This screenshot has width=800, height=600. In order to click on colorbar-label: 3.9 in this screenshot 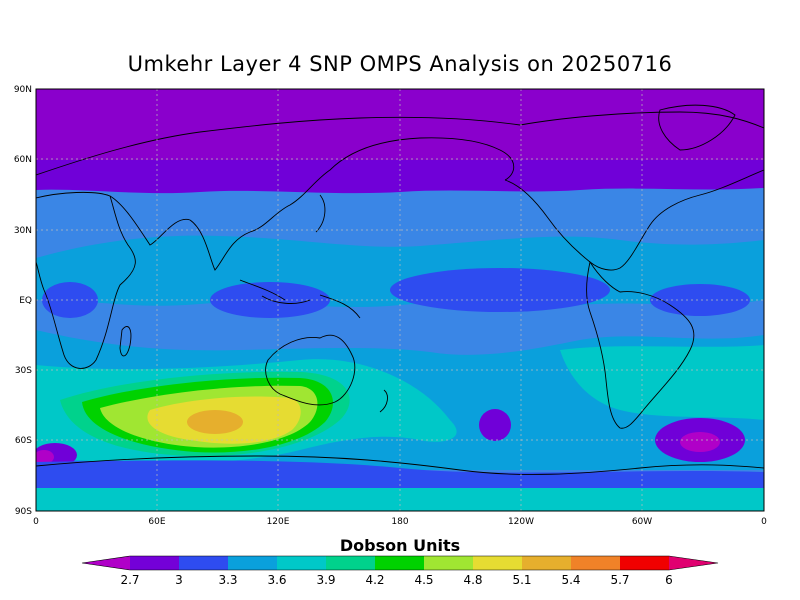, I will do `click(325, 580)`.